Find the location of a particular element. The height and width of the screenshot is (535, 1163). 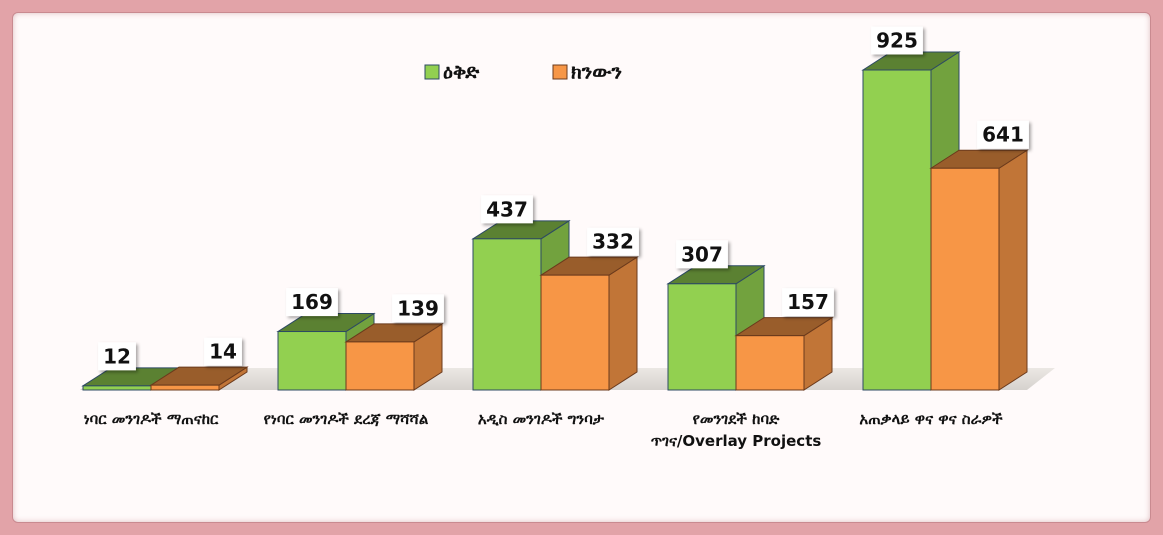

data-label: 925 is located at coordinates (897, 41).